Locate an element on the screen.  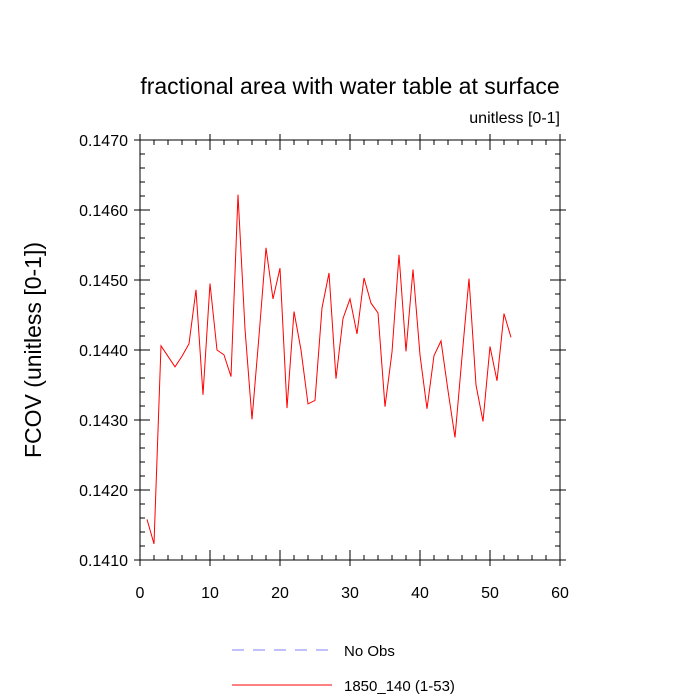
y-axis-label: FCOV (unitless [0-1]) is located at coordinates (33, 350).